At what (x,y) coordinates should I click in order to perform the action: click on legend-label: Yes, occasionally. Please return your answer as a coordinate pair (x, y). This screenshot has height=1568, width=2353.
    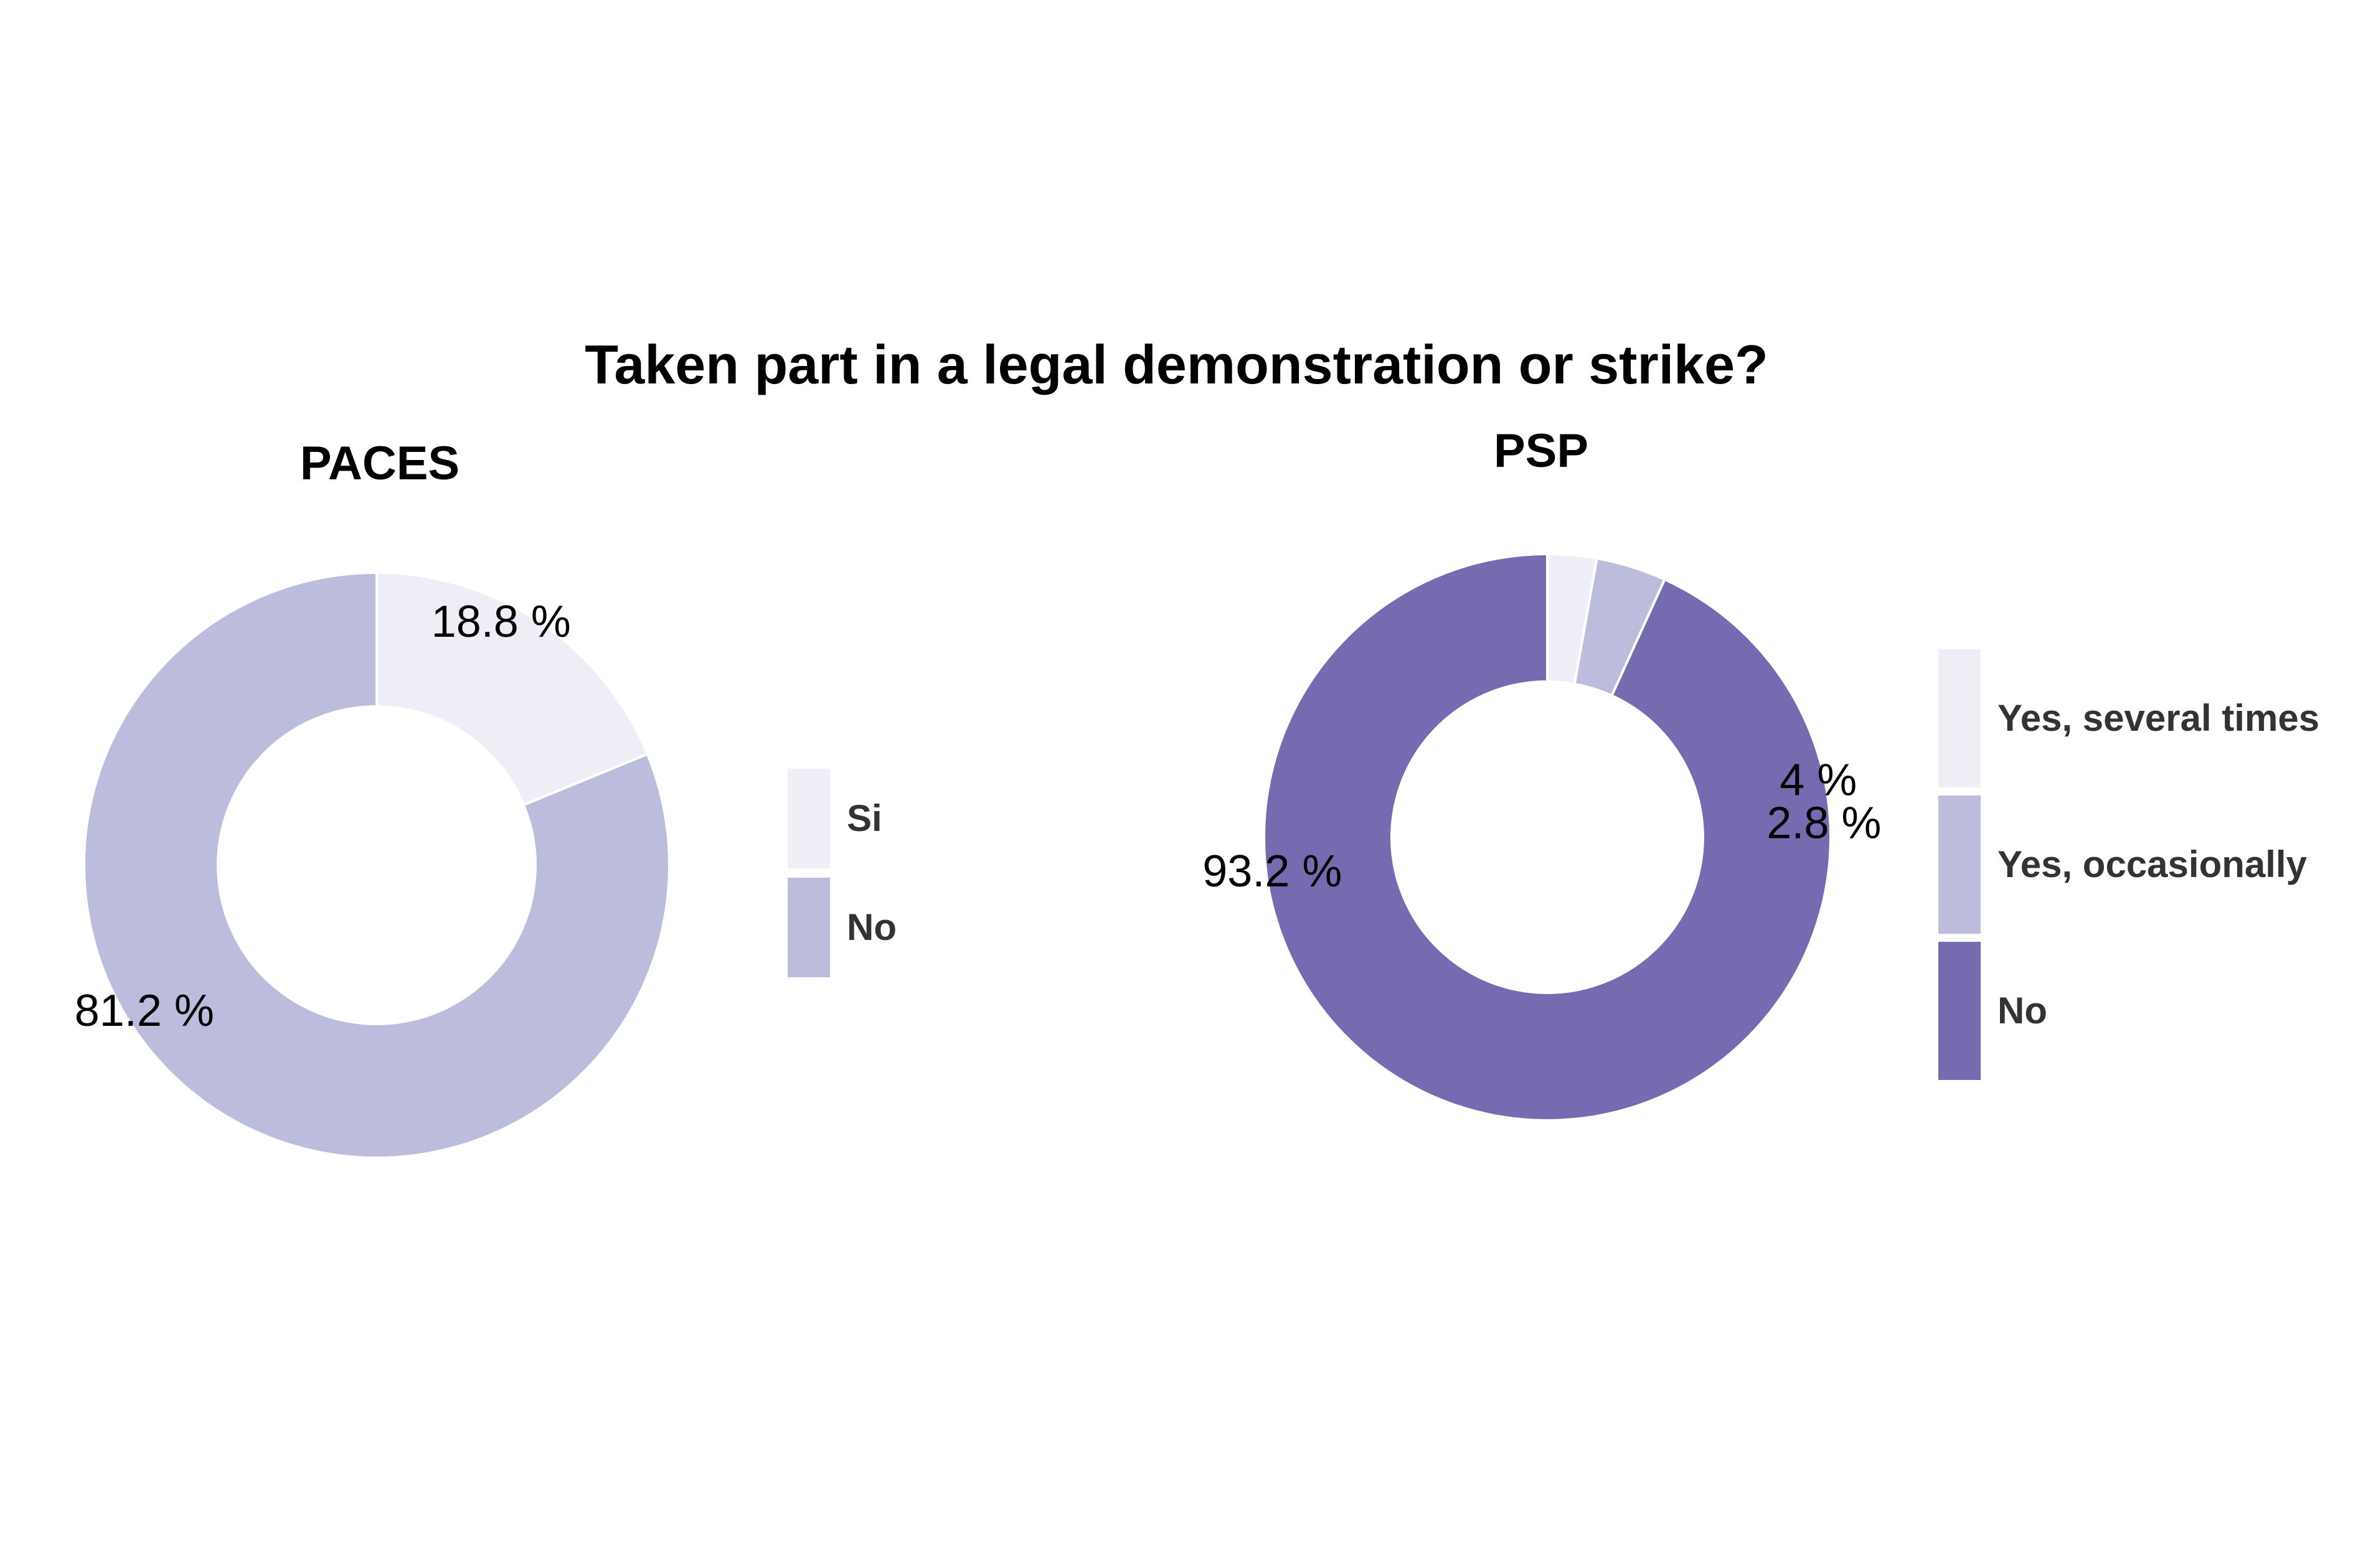
    Looking at the image, I should click on (2152, 864).